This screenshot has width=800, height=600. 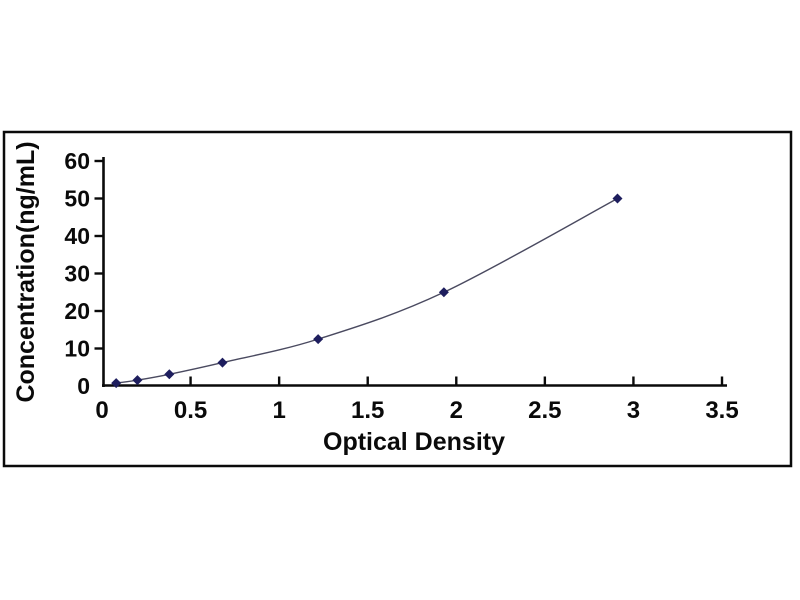 I want to click on y-tick-label: 10, so click(x=77, y=349).